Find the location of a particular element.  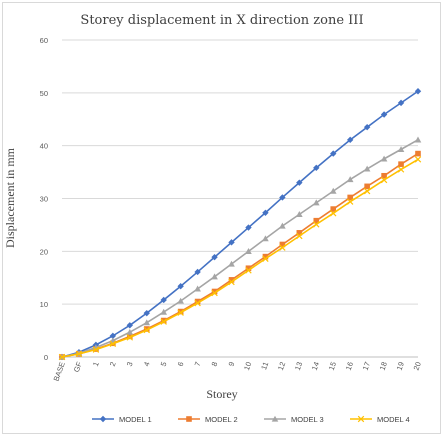

legend-label: MODEL 3 is located at coordinates (307, 419).